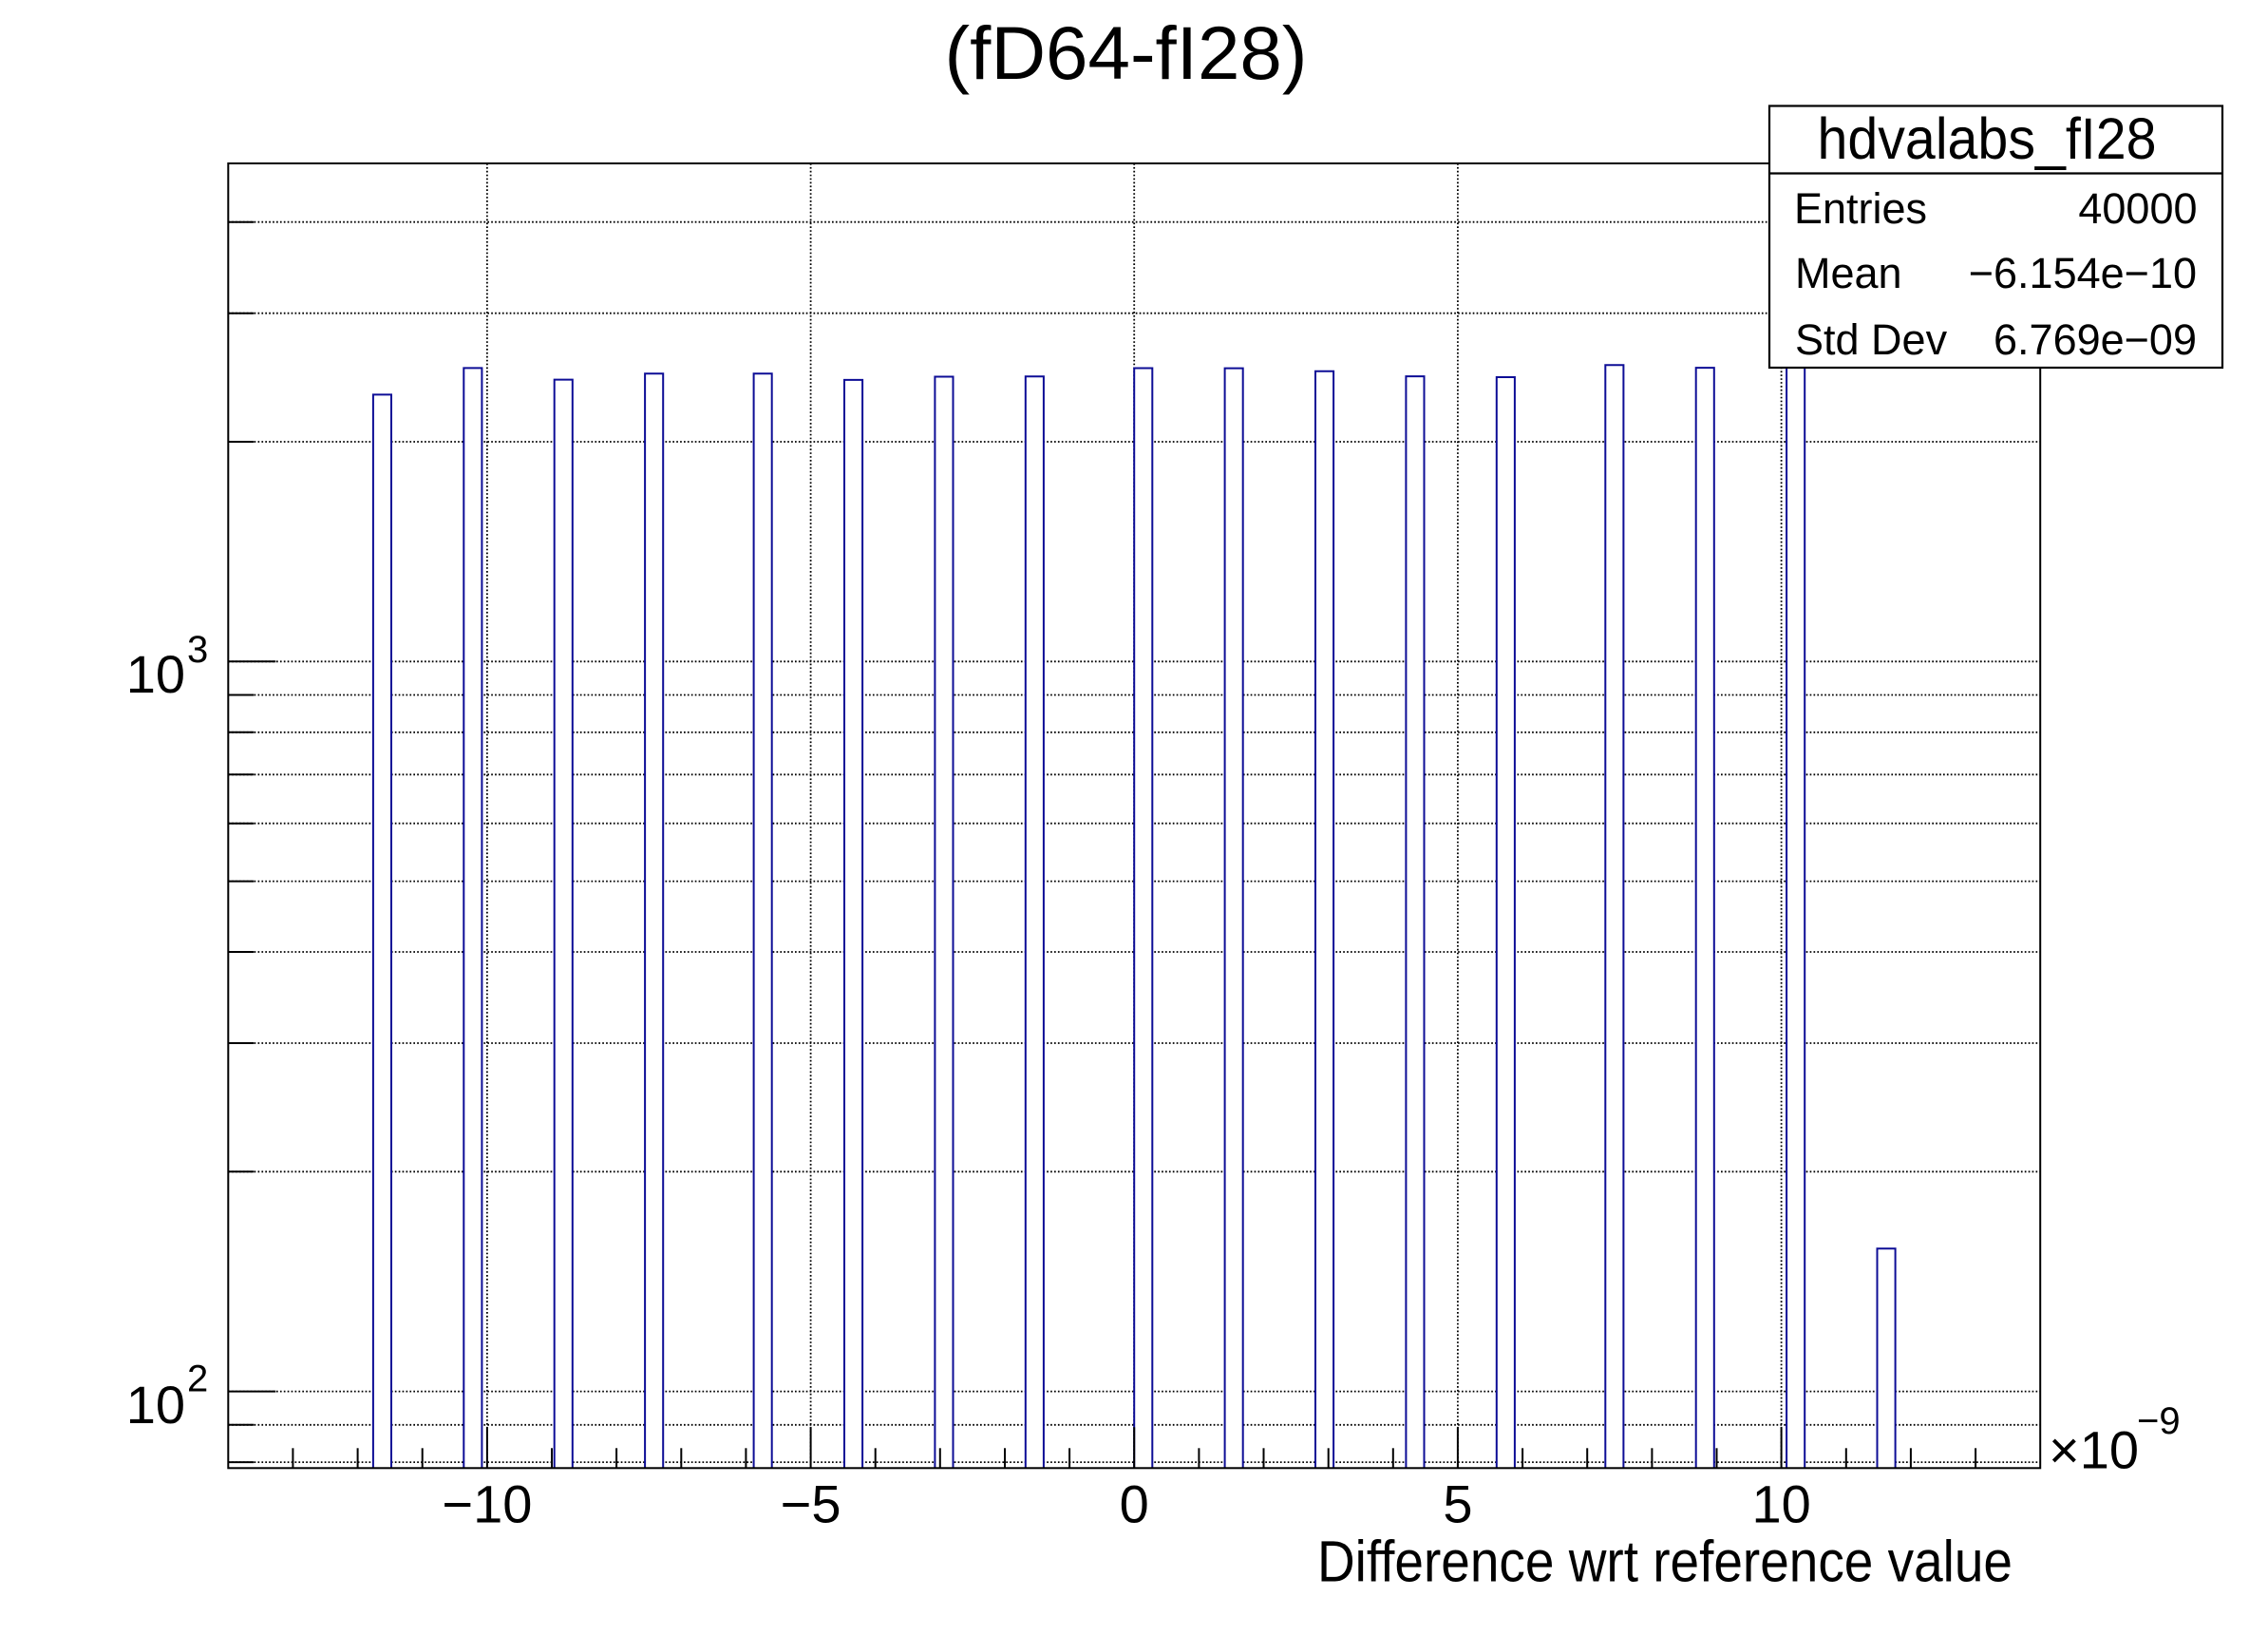 The image size is (2268, 1635). What do you see at coordinates (2083, 273) in the screenshot?
I see `svg-text: −6.154e−10` at bounding box center [2083, 273].